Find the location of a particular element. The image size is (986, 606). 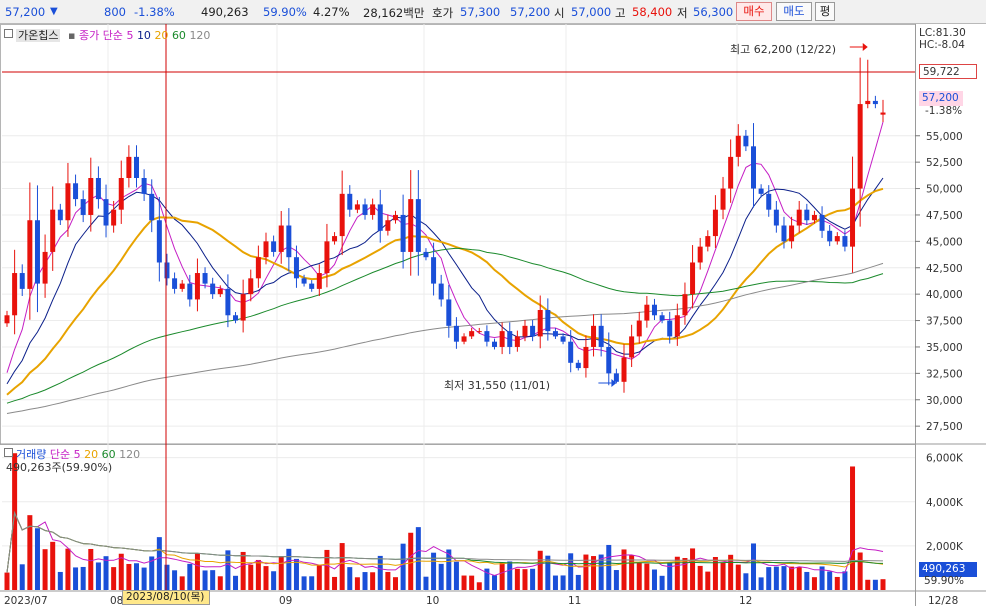

volume-value-label: 490,263주(59.90%) is located at coordinates (59, 467).